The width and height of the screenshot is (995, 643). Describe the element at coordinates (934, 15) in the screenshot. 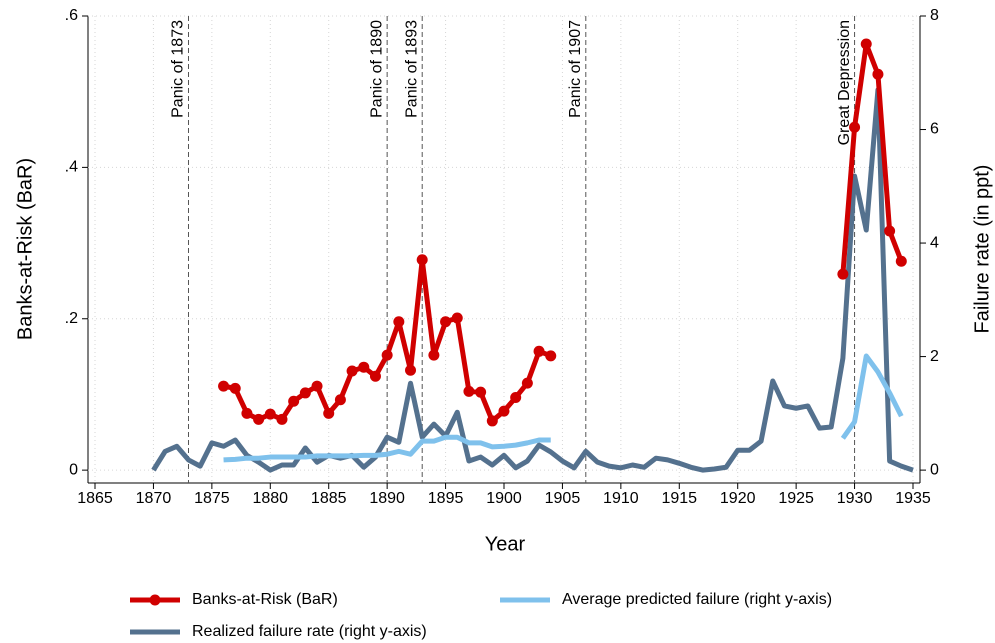

I see `y2-tick-label: 8` at that location.